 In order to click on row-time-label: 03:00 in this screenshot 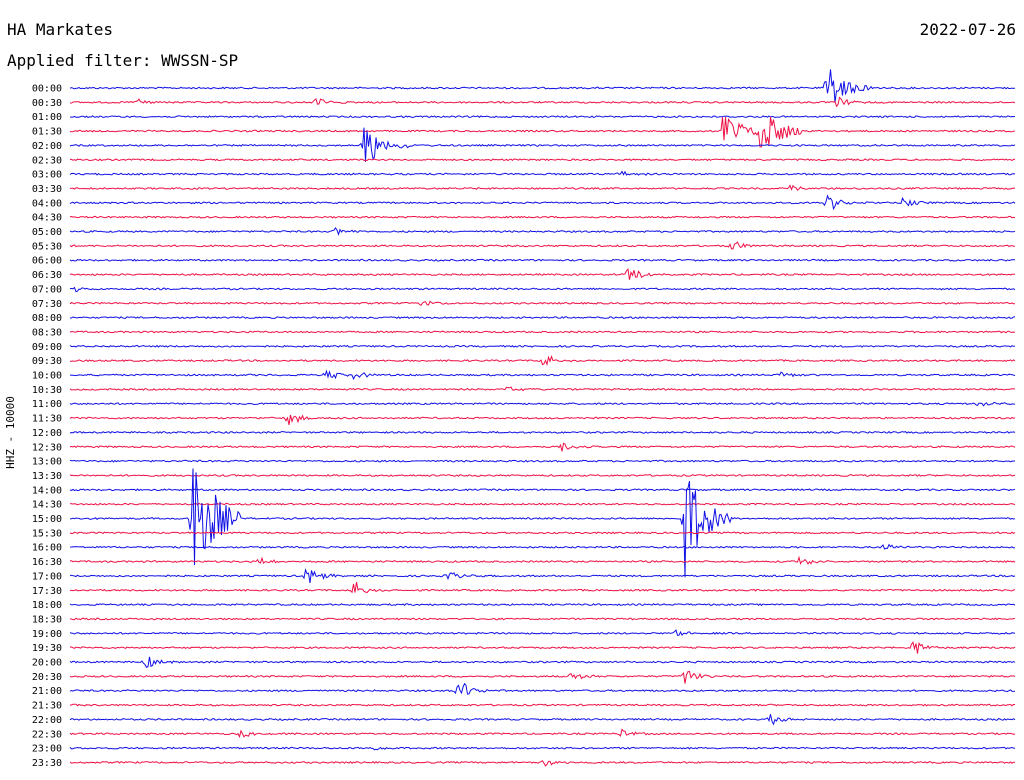, I will do `click(47, 175)`.